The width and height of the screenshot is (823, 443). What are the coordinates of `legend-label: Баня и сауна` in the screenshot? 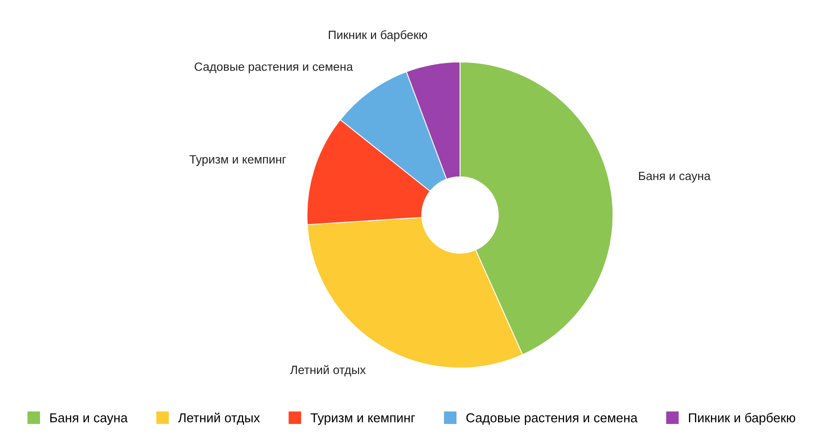 It's located at (89, 419).